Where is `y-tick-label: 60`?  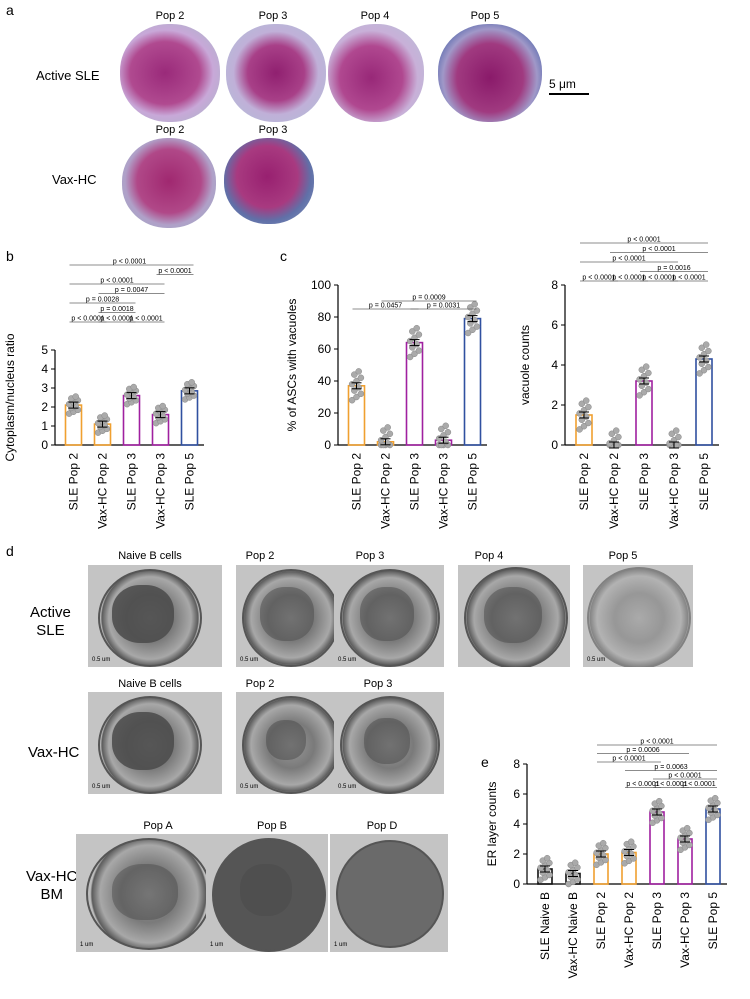 y-tick-label: 60 is located at coordinates (325, 349).